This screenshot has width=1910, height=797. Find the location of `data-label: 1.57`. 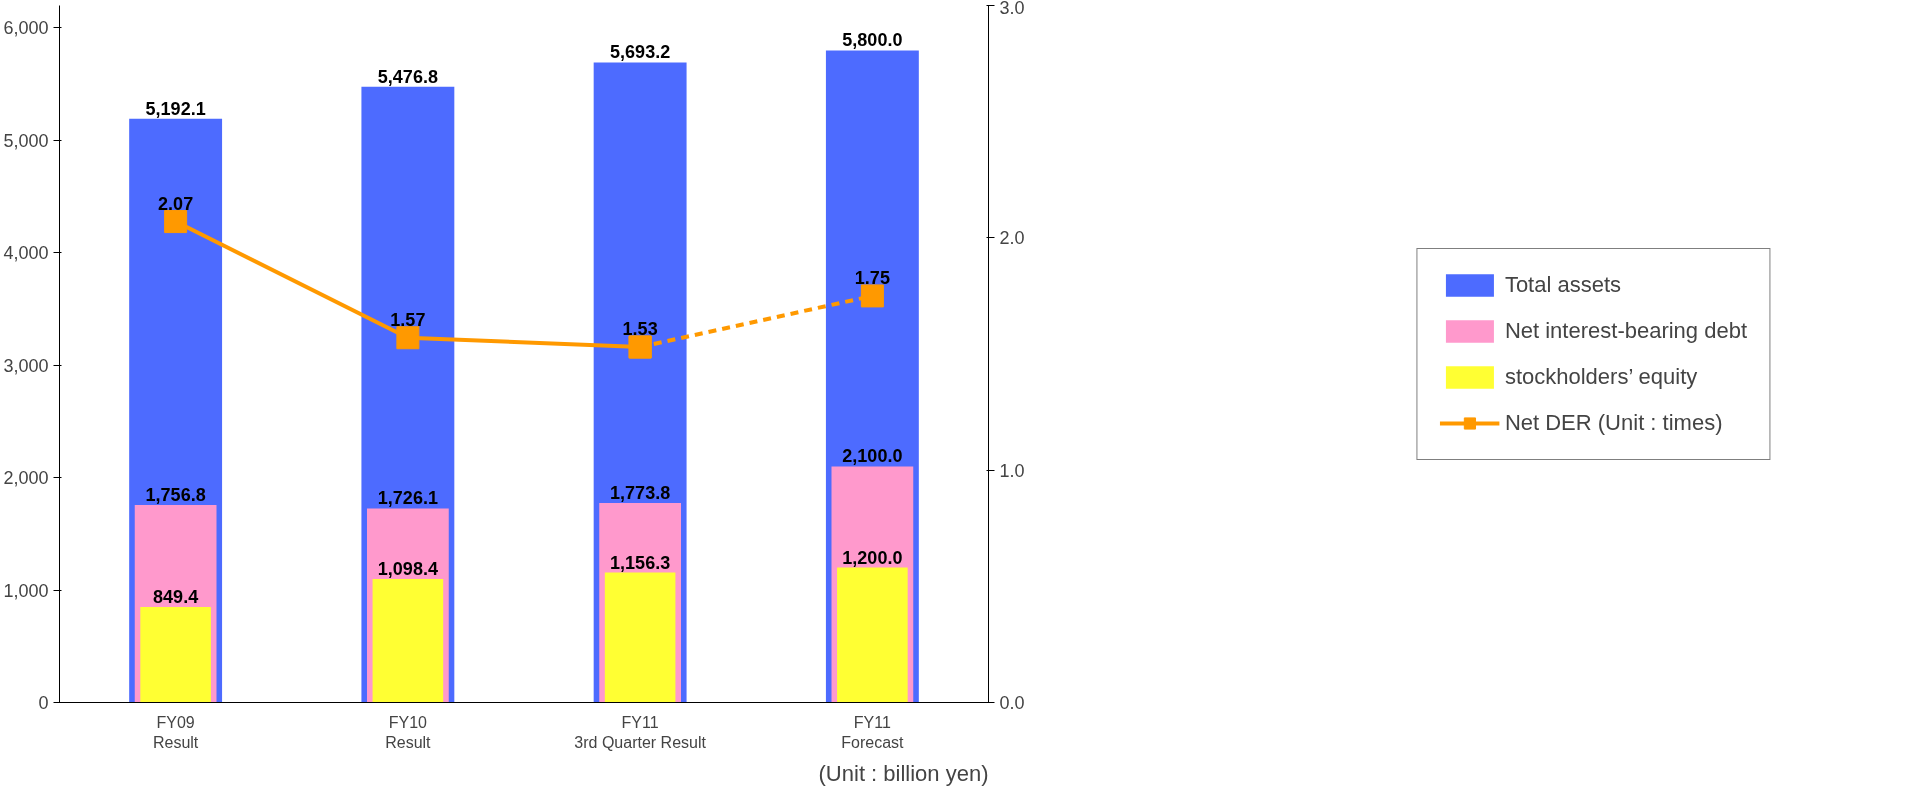

data-label: 1.57 is located at coordinates (408, 319).